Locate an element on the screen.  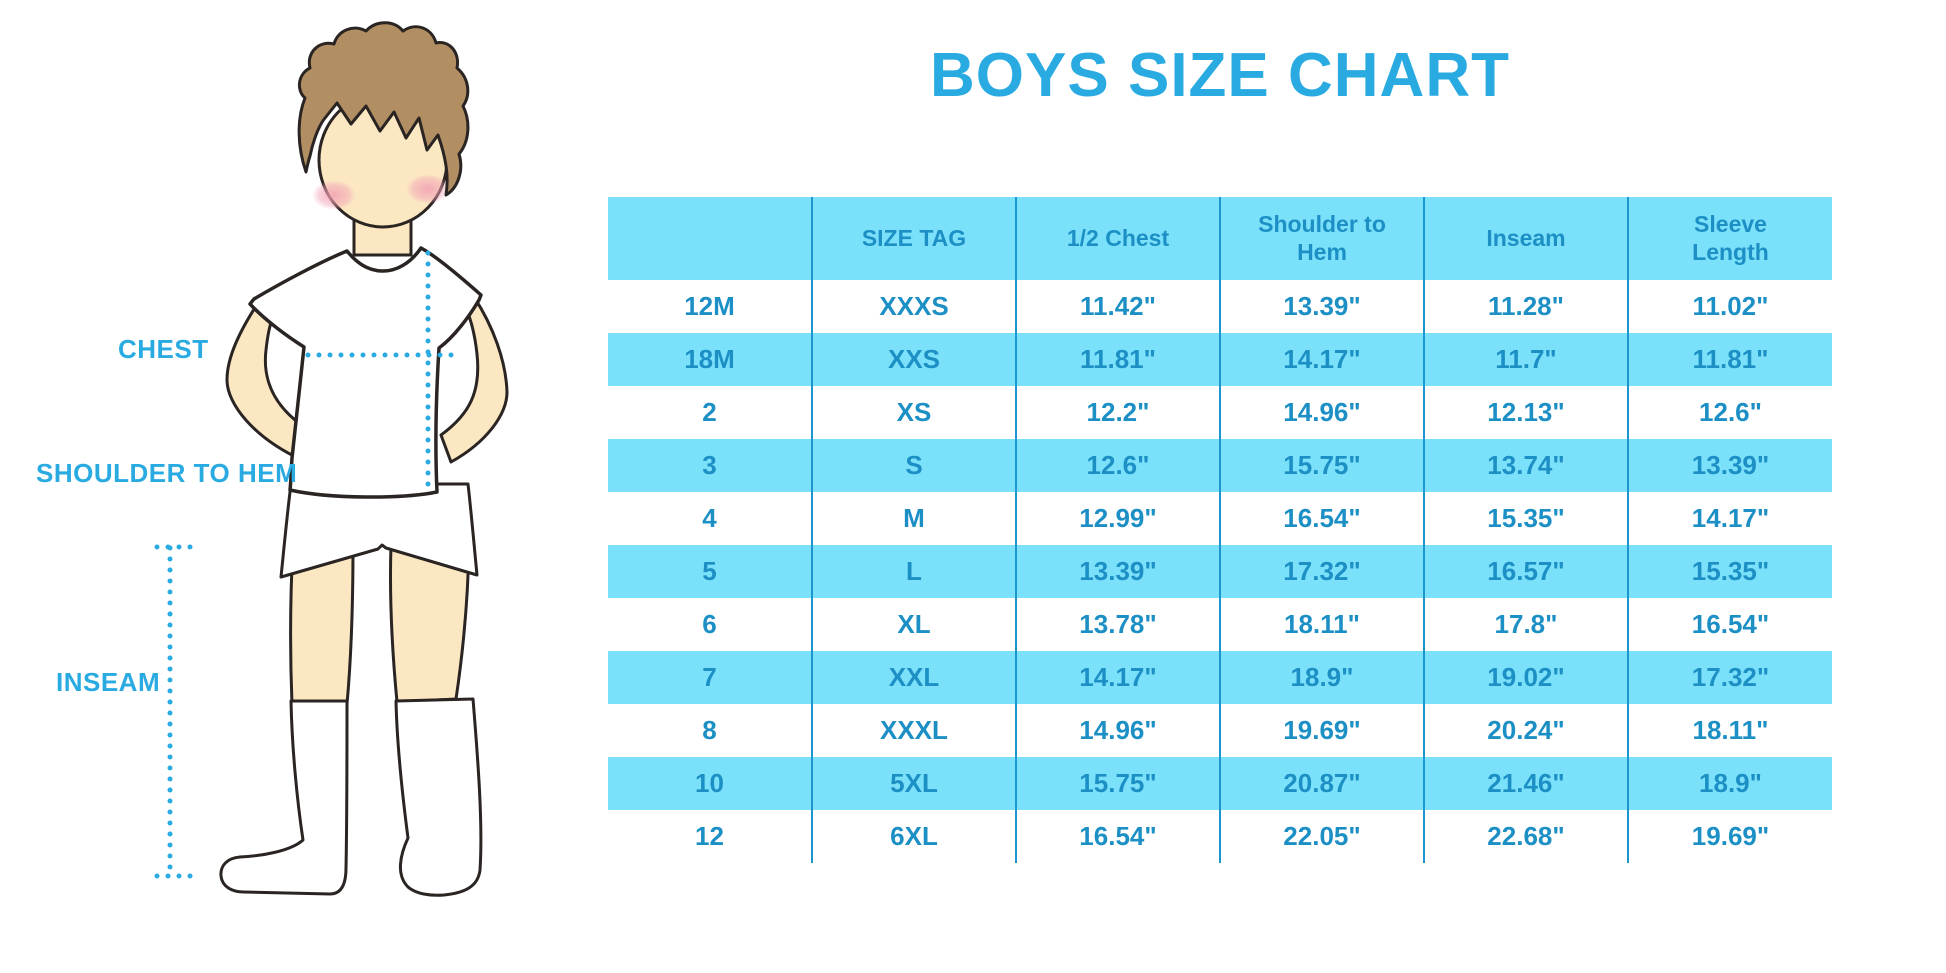
t-shirt is located at coordinates (365, 372).